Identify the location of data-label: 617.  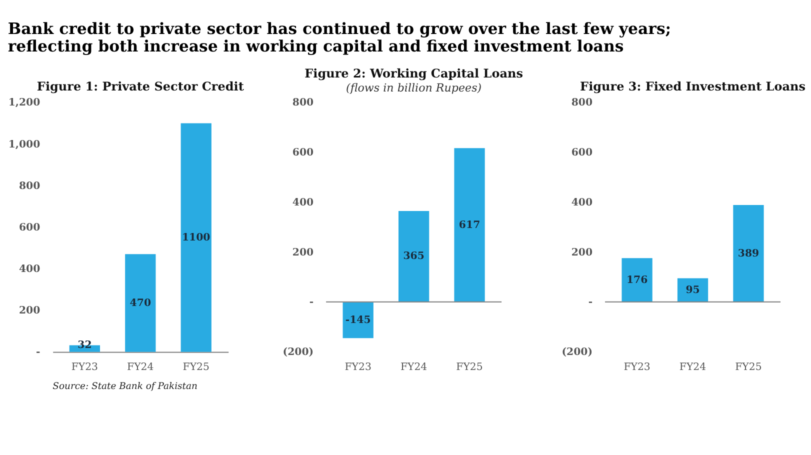
(469, 224).